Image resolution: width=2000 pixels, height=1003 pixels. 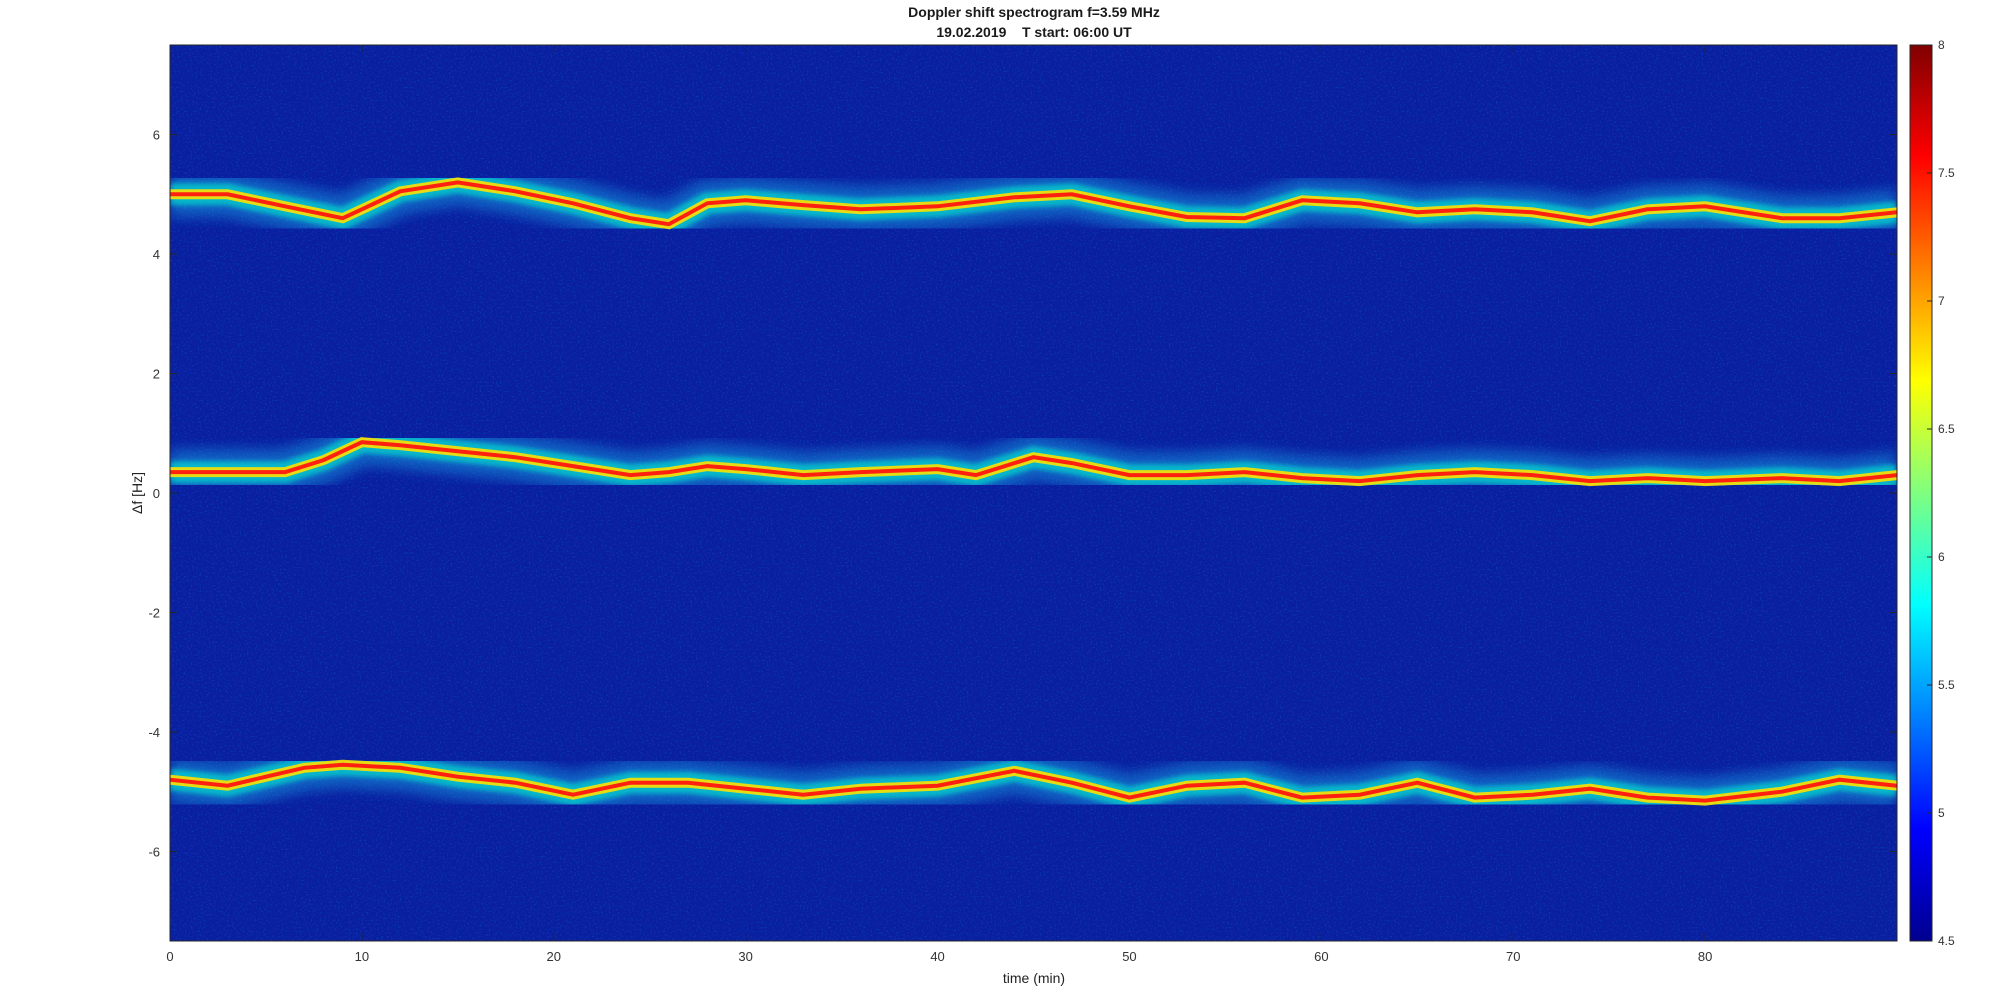 I want to click on chart-subtitle: 19.02.2019 T start: 06:00 UT, so click(x=1034, y=32).